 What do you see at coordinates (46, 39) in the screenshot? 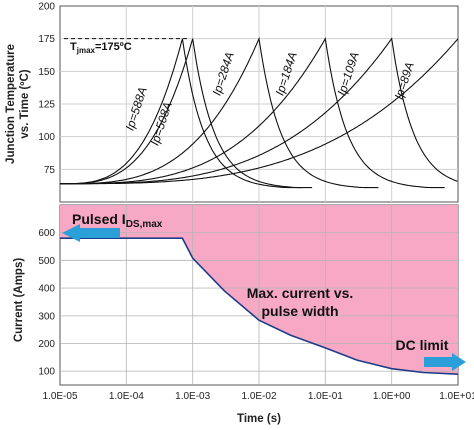
I see `temperature-y-tick-label: 175` at bounding box center [46, 39].